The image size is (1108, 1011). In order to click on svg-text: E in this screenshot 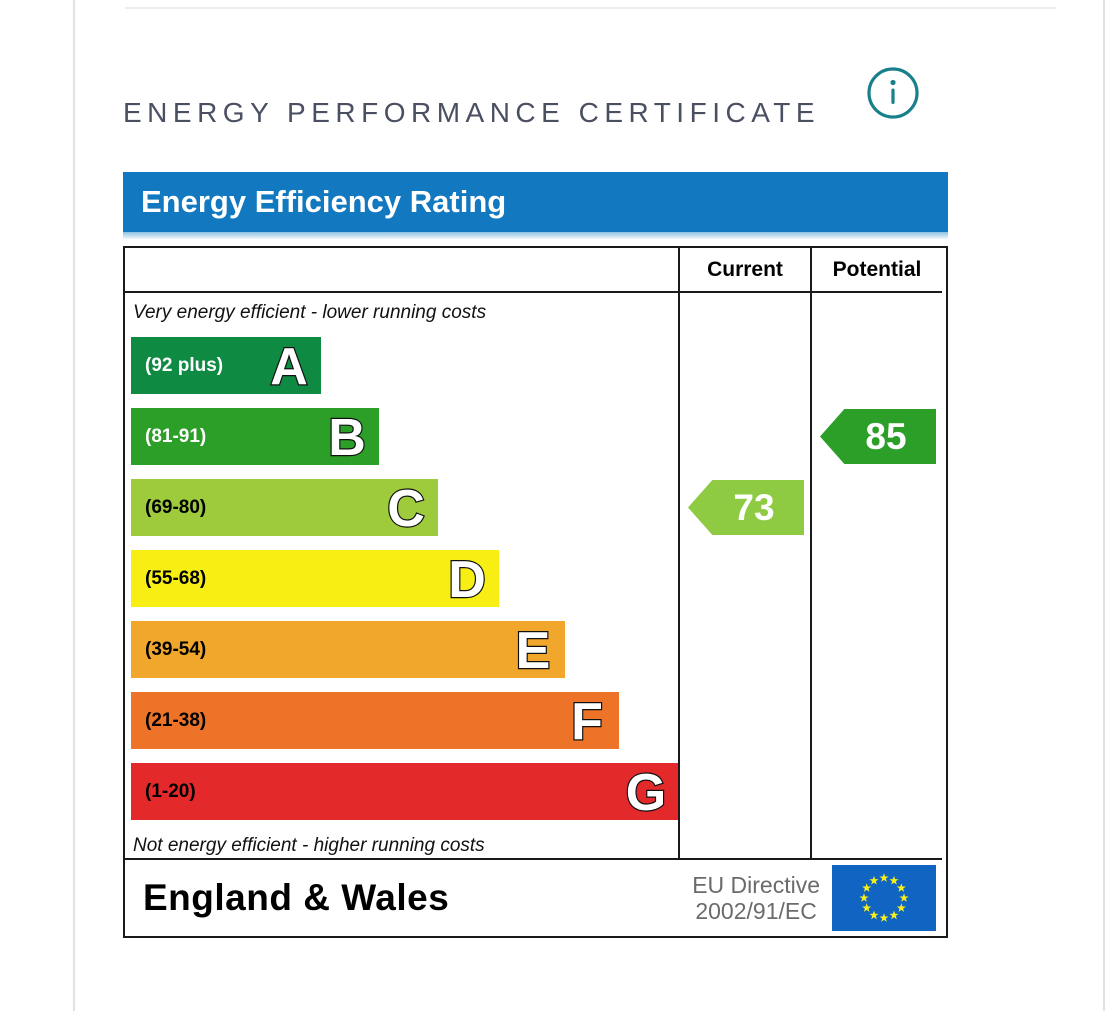, I will do `click(532, 650)`.